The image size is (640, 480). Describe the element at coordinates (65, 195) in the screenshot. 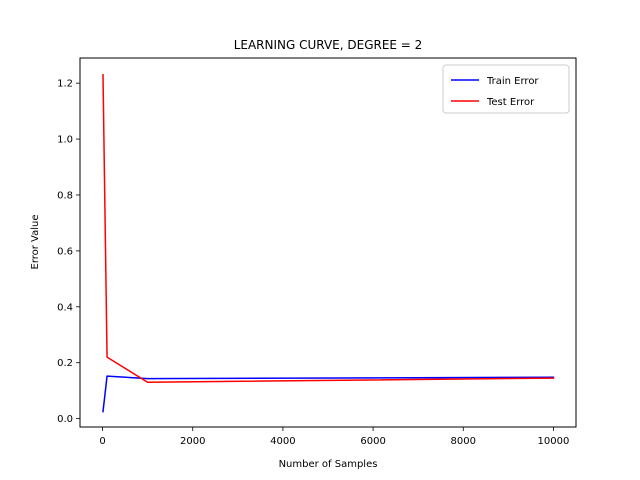

I see `y-tick-label: 0.8` at that location.